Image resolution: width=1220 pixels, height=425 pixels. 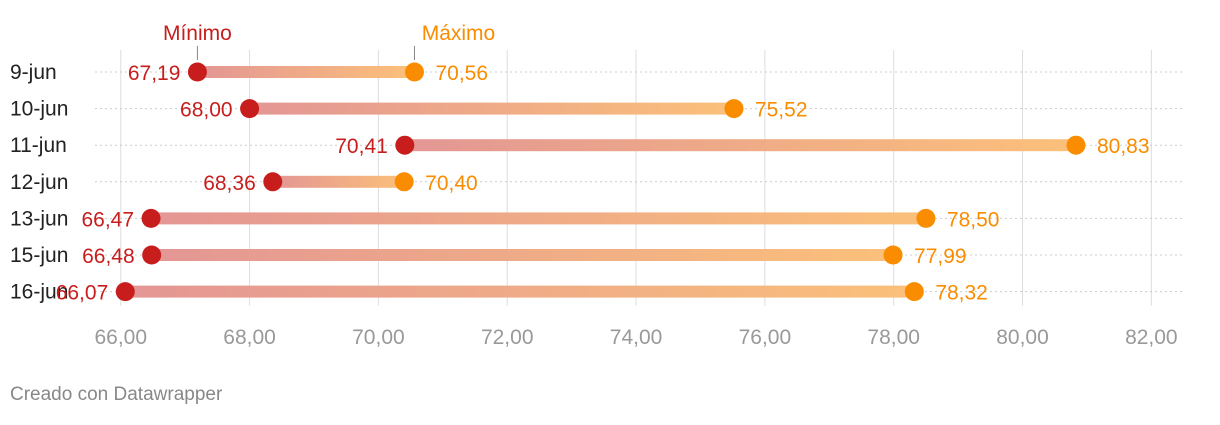 I want to click on max-value-label: 80,83, so click(x=1123, y=146).